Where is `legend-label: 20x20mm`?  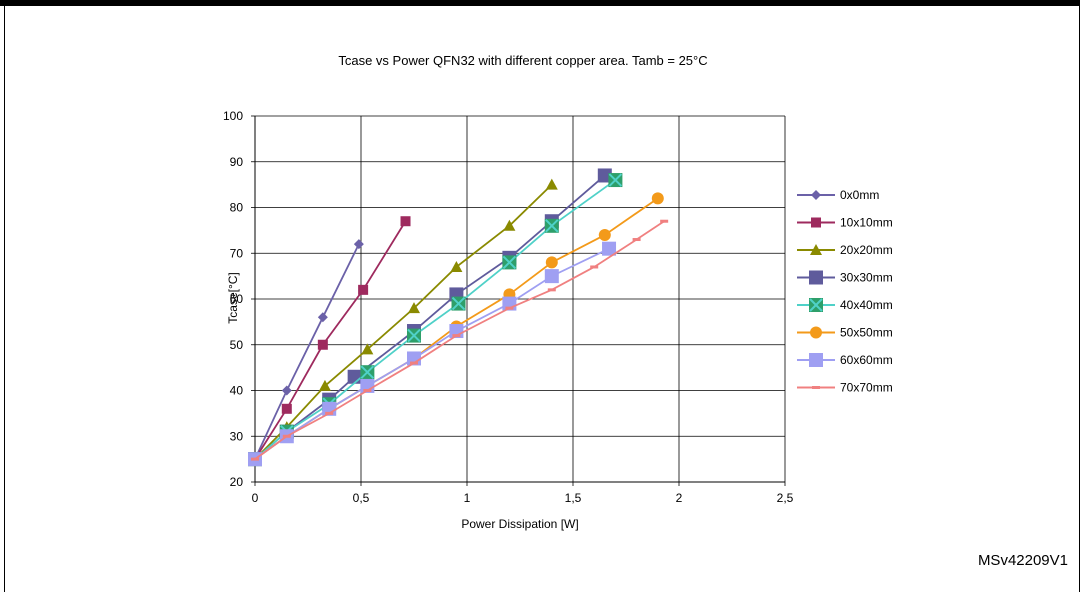 legend-label: 20x20mm is located at coordinates (866, 250).